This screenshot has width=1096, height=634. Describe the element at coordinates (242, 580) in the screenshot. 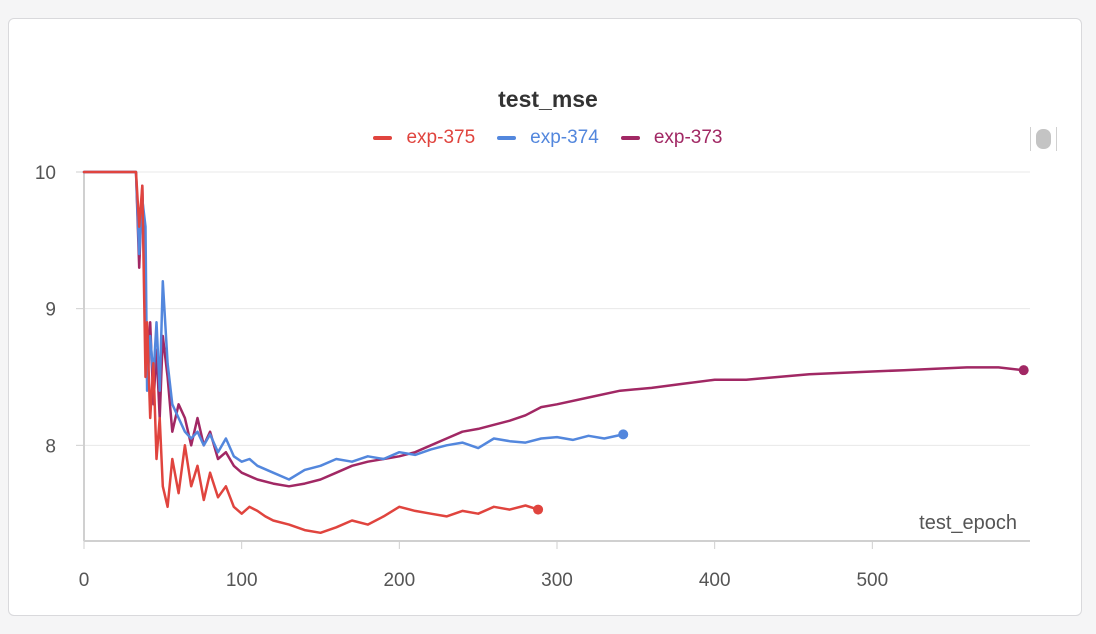

I see `x-tick-label-100: 100` at that location.